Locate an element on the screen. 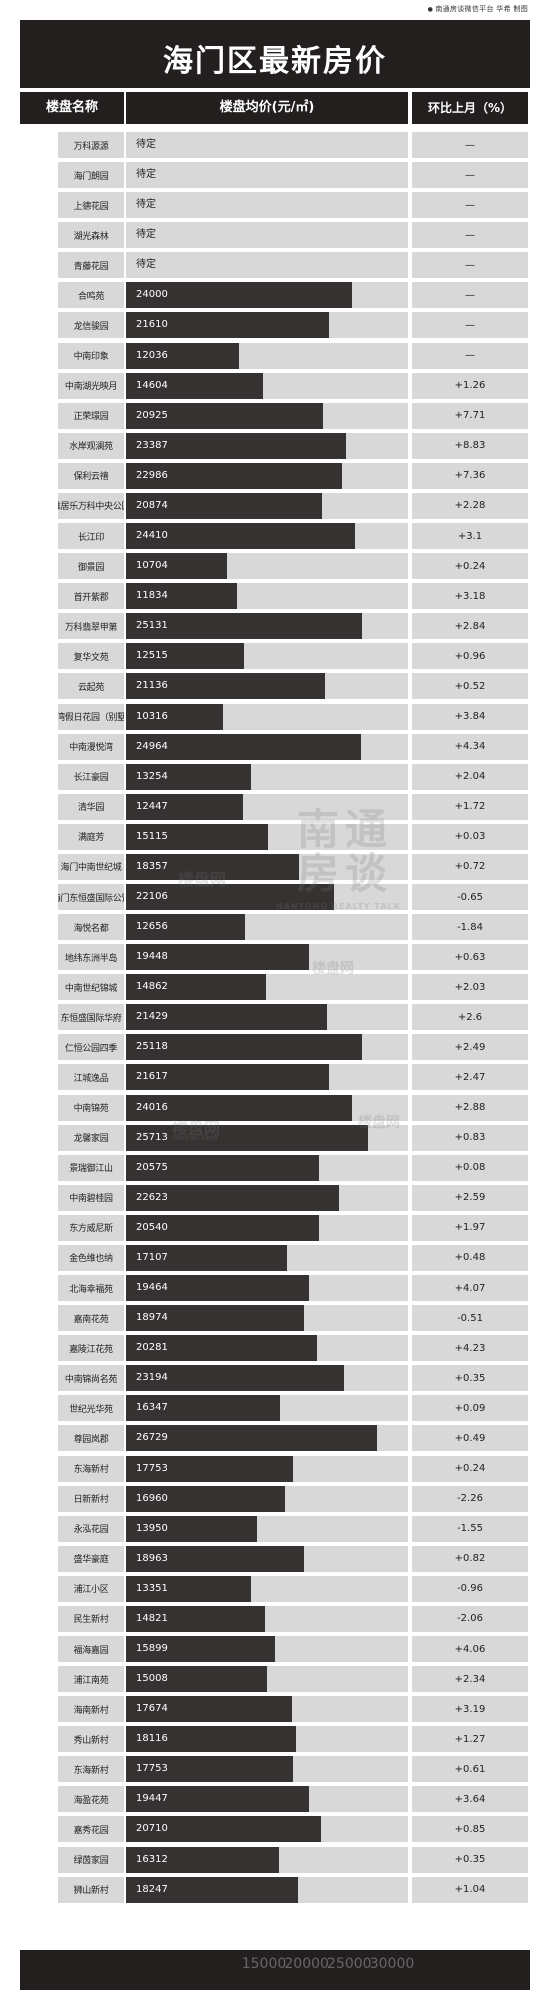 This screenshot has width=550, height=2000. change-value: +2.59 is located at coordinates (470, 1197).